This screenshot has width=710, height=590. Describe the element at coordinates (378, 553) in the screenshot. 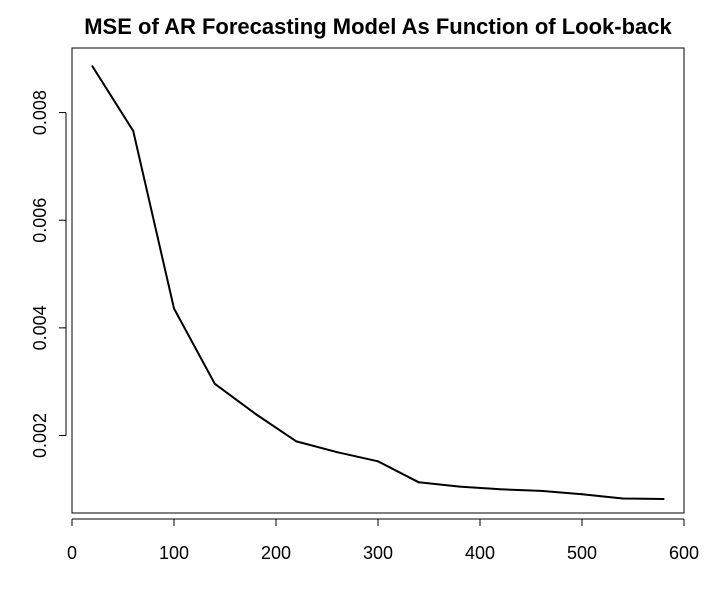

I see `x-tick-label: 300` at that location.